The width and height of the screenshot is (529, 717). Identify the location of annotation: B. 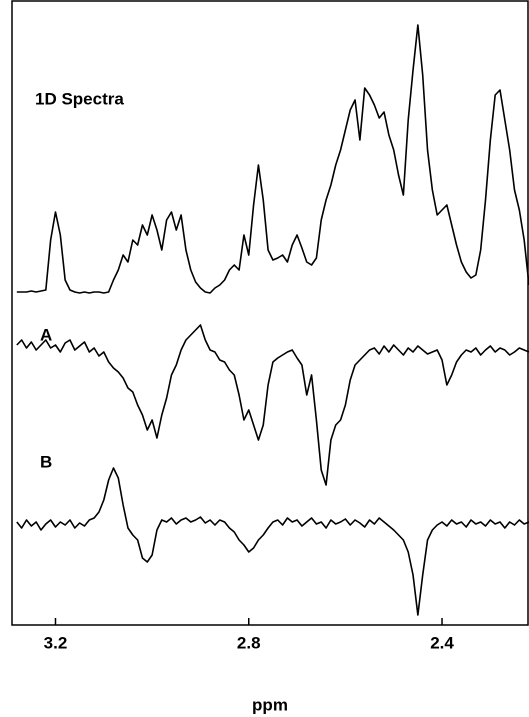
(46, 461).